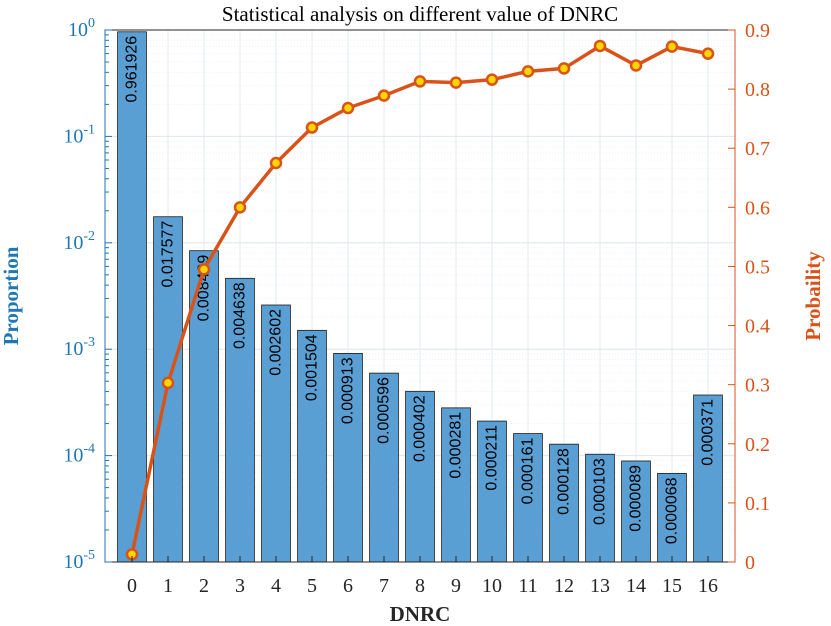  Describe the element at coordinates (757, 149) in the screenshot. I see `right-tick-label: 0.7` at that location.